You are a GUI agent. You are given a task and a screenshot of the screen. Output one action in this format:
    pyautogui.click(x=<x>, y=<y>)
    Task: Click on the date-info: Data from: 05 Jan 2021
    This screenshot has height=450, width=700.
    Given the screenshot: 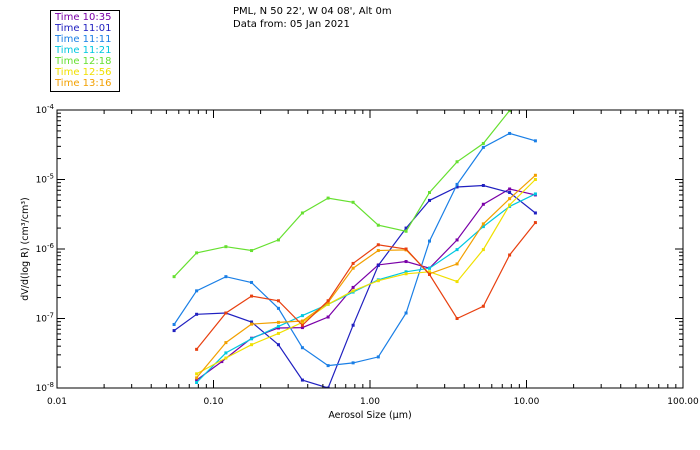 What is the action you would take?
    pyautogui.click(x=291, y=24)
    